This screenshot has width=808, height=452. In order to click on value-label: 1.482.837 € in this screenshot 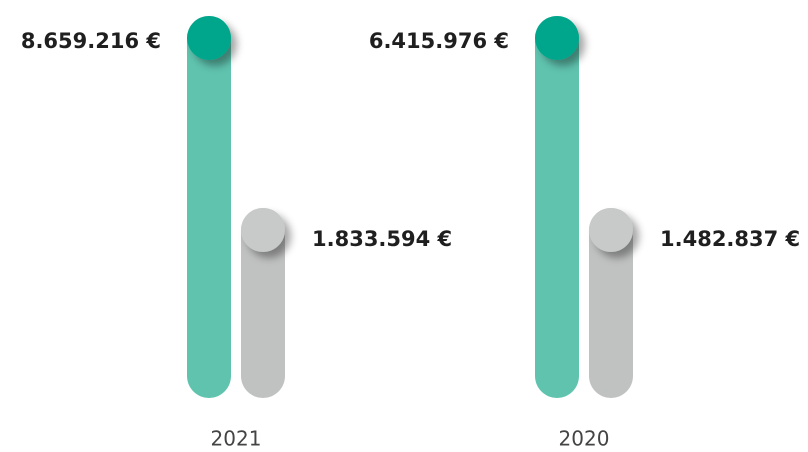, I will do `click(730, 239)`.